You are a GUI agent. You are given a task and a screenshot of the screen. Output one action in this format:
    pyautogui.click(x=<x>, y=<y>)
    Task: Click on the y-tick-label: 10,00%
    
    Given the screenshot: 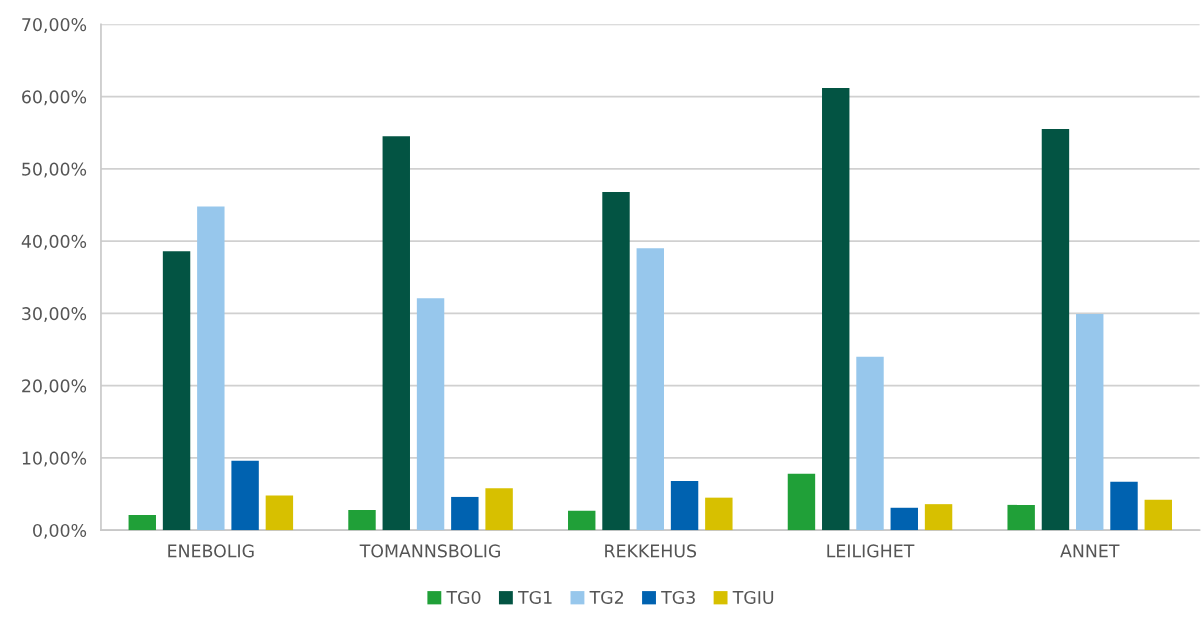 What is the action you would take?
    pyautogui.click(x=54, y=459)
    